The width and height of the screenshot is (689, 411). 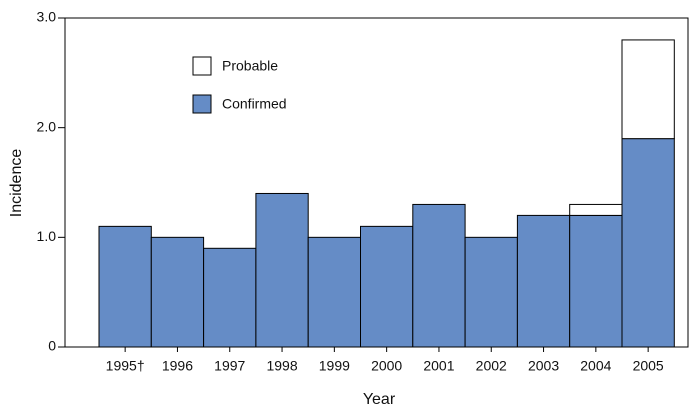 I want to click on legend-label: Confirmed, so click(x=254, y=104).